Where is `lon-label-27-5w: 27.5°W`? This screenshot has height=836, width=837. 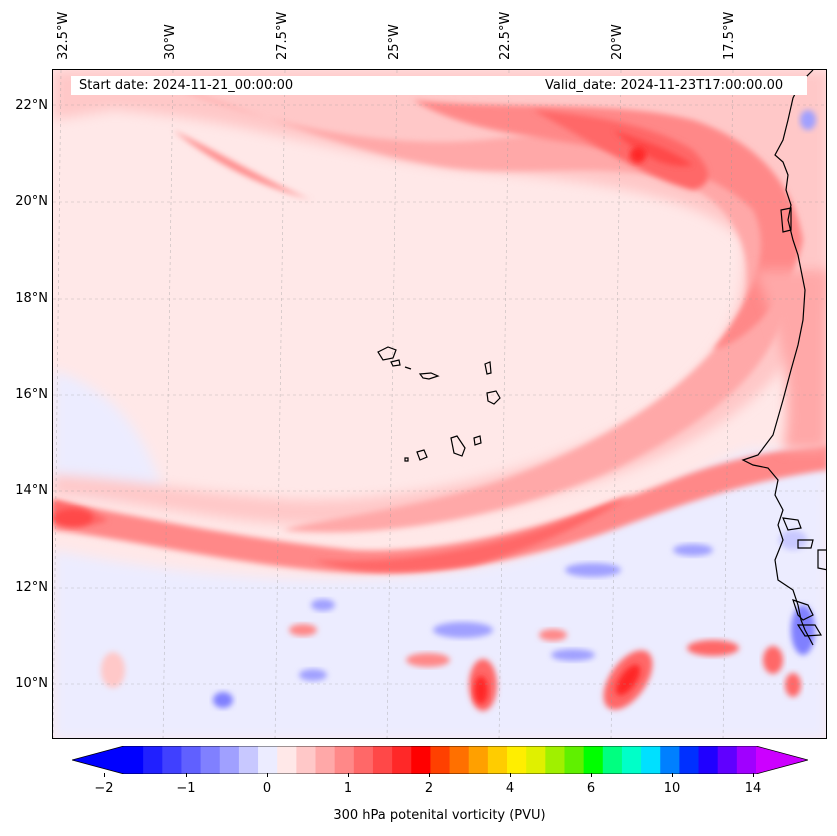
lon-label-27-5w: 27.5°W is located at coordinates (282, 35).